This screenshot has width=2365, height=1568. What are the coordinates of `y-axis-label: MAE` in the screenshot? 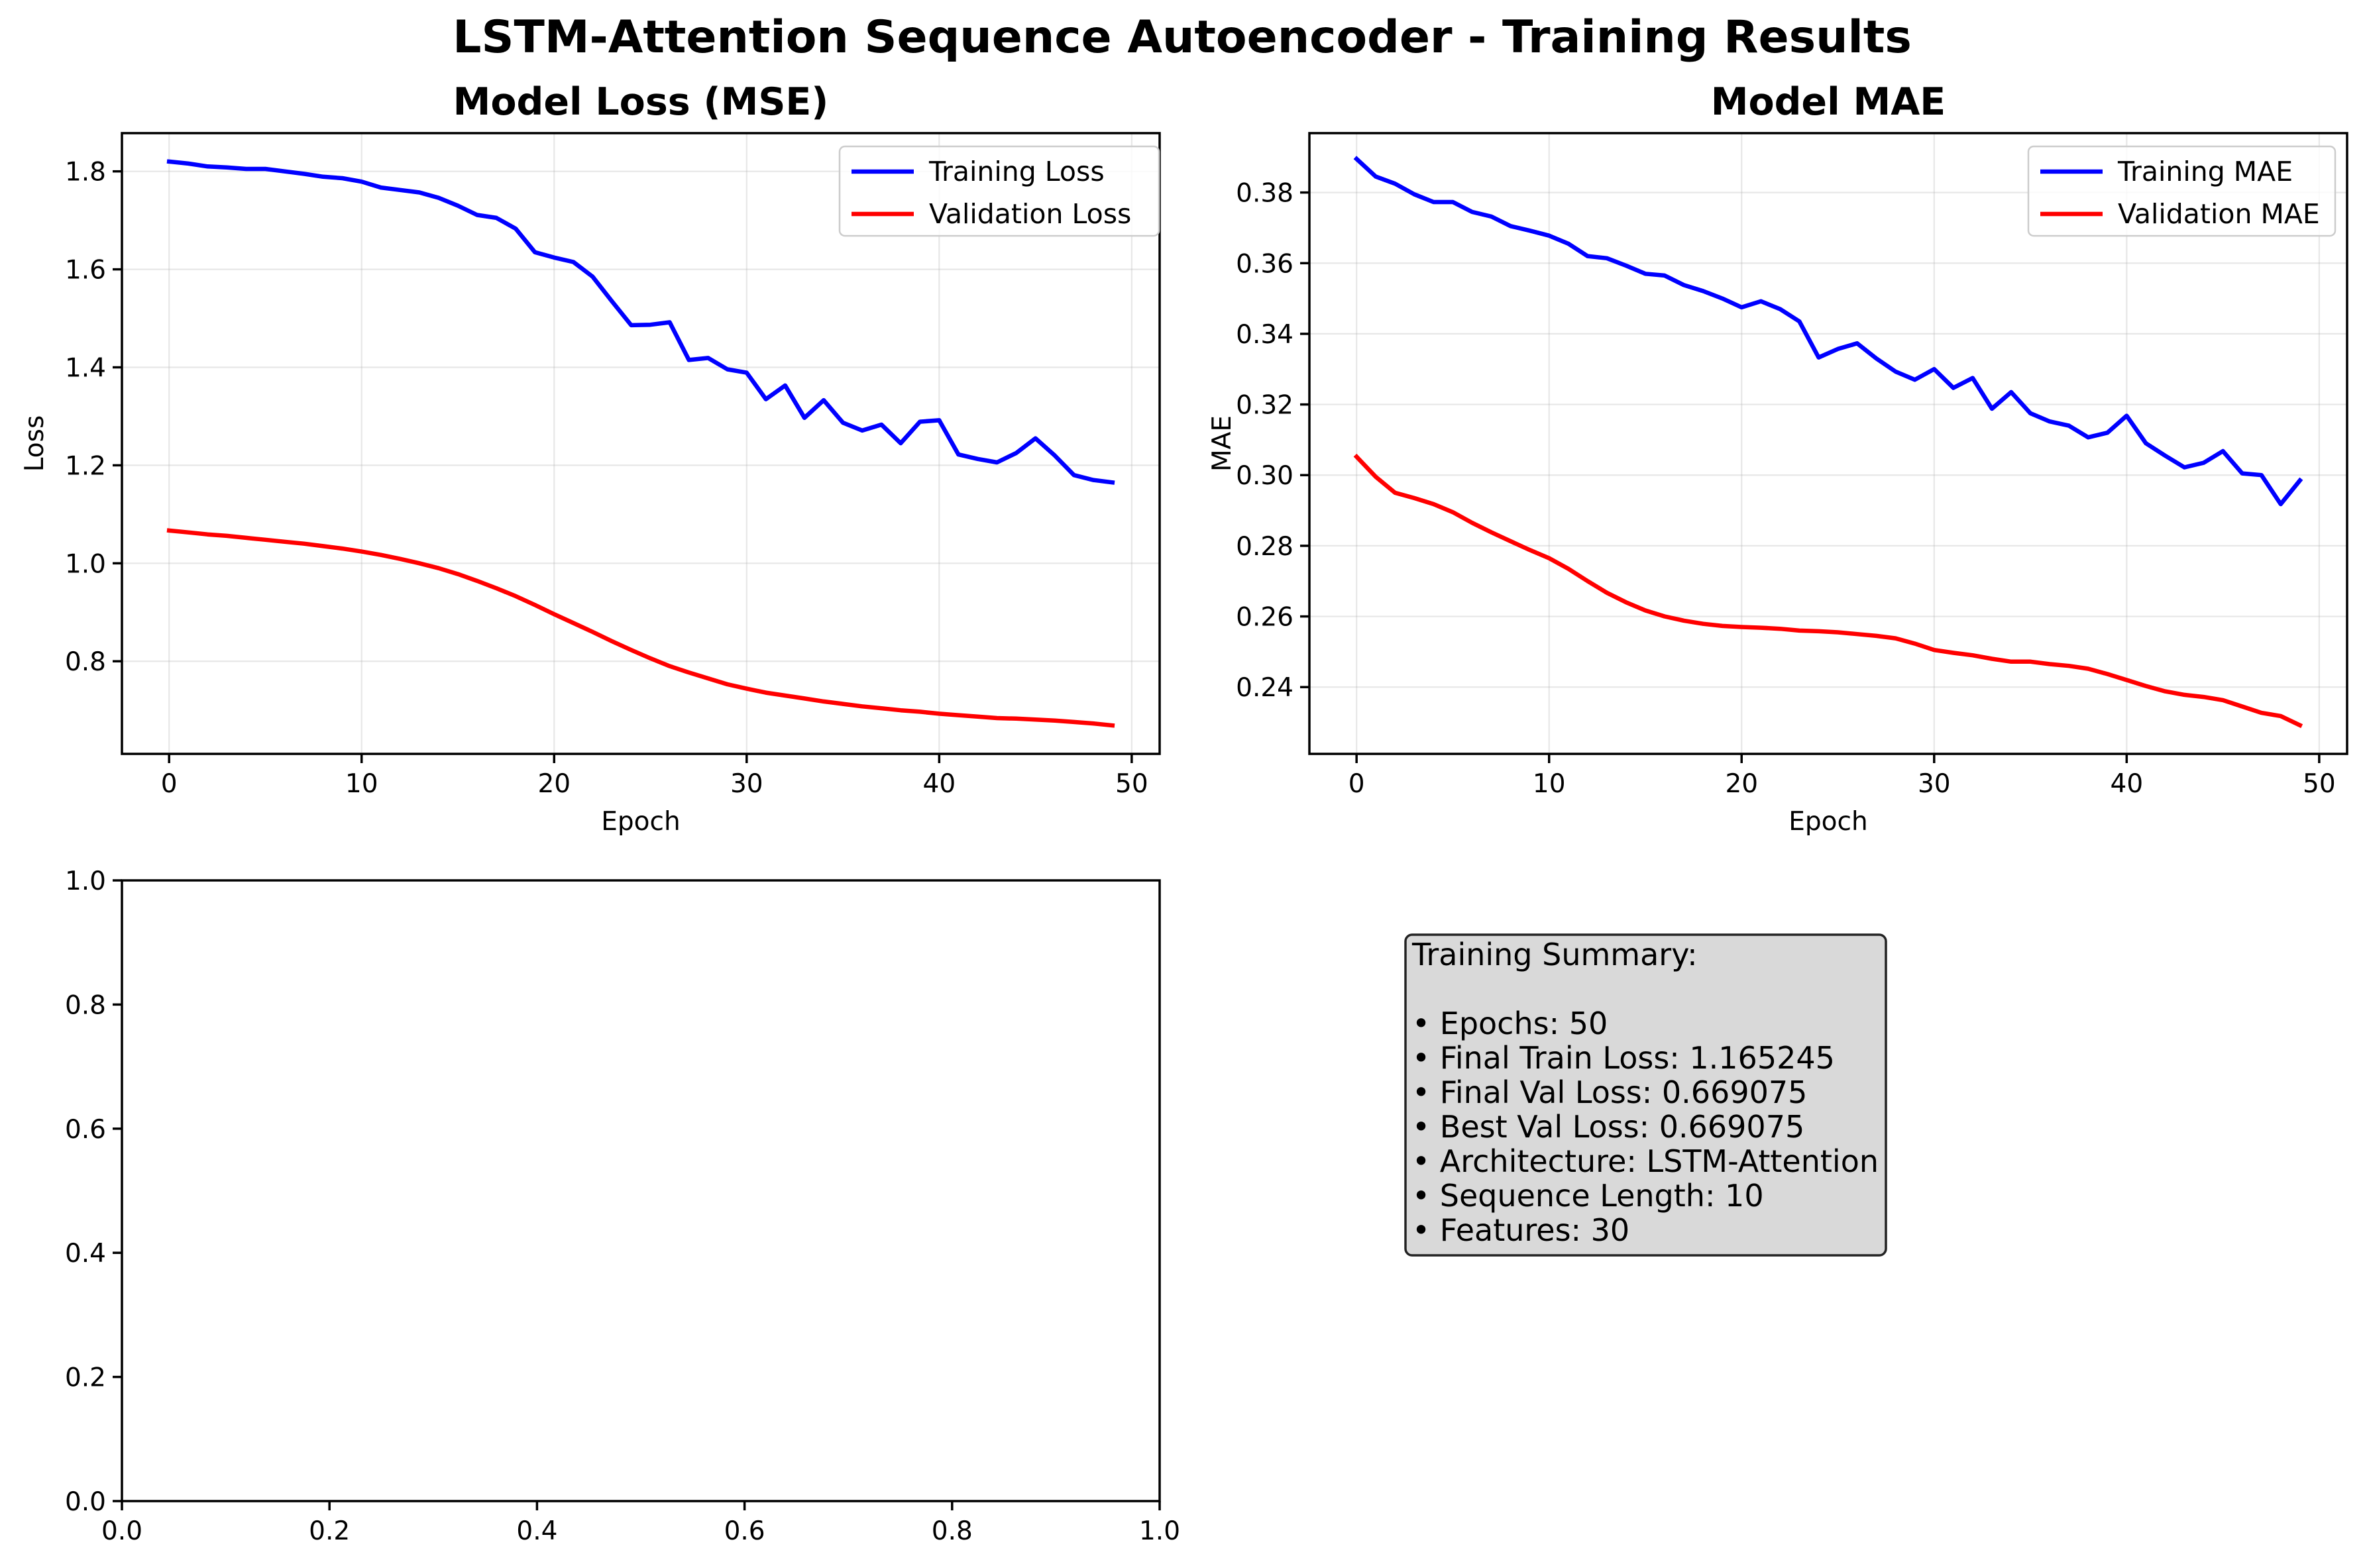 It's located at (1222, 443).